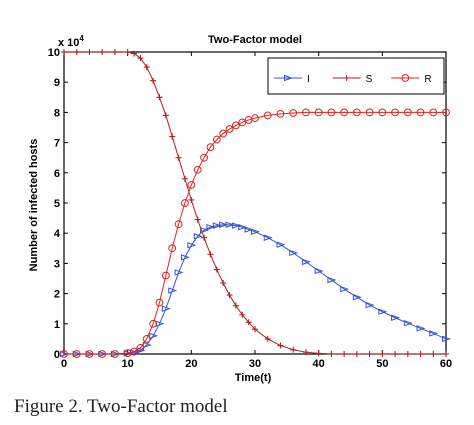 This screenshot has width=474, height=425. What do you see at coordinates (54, 53) in the screenshot?
I see `y-tick-label: 10` at bounding box center [54, 53].